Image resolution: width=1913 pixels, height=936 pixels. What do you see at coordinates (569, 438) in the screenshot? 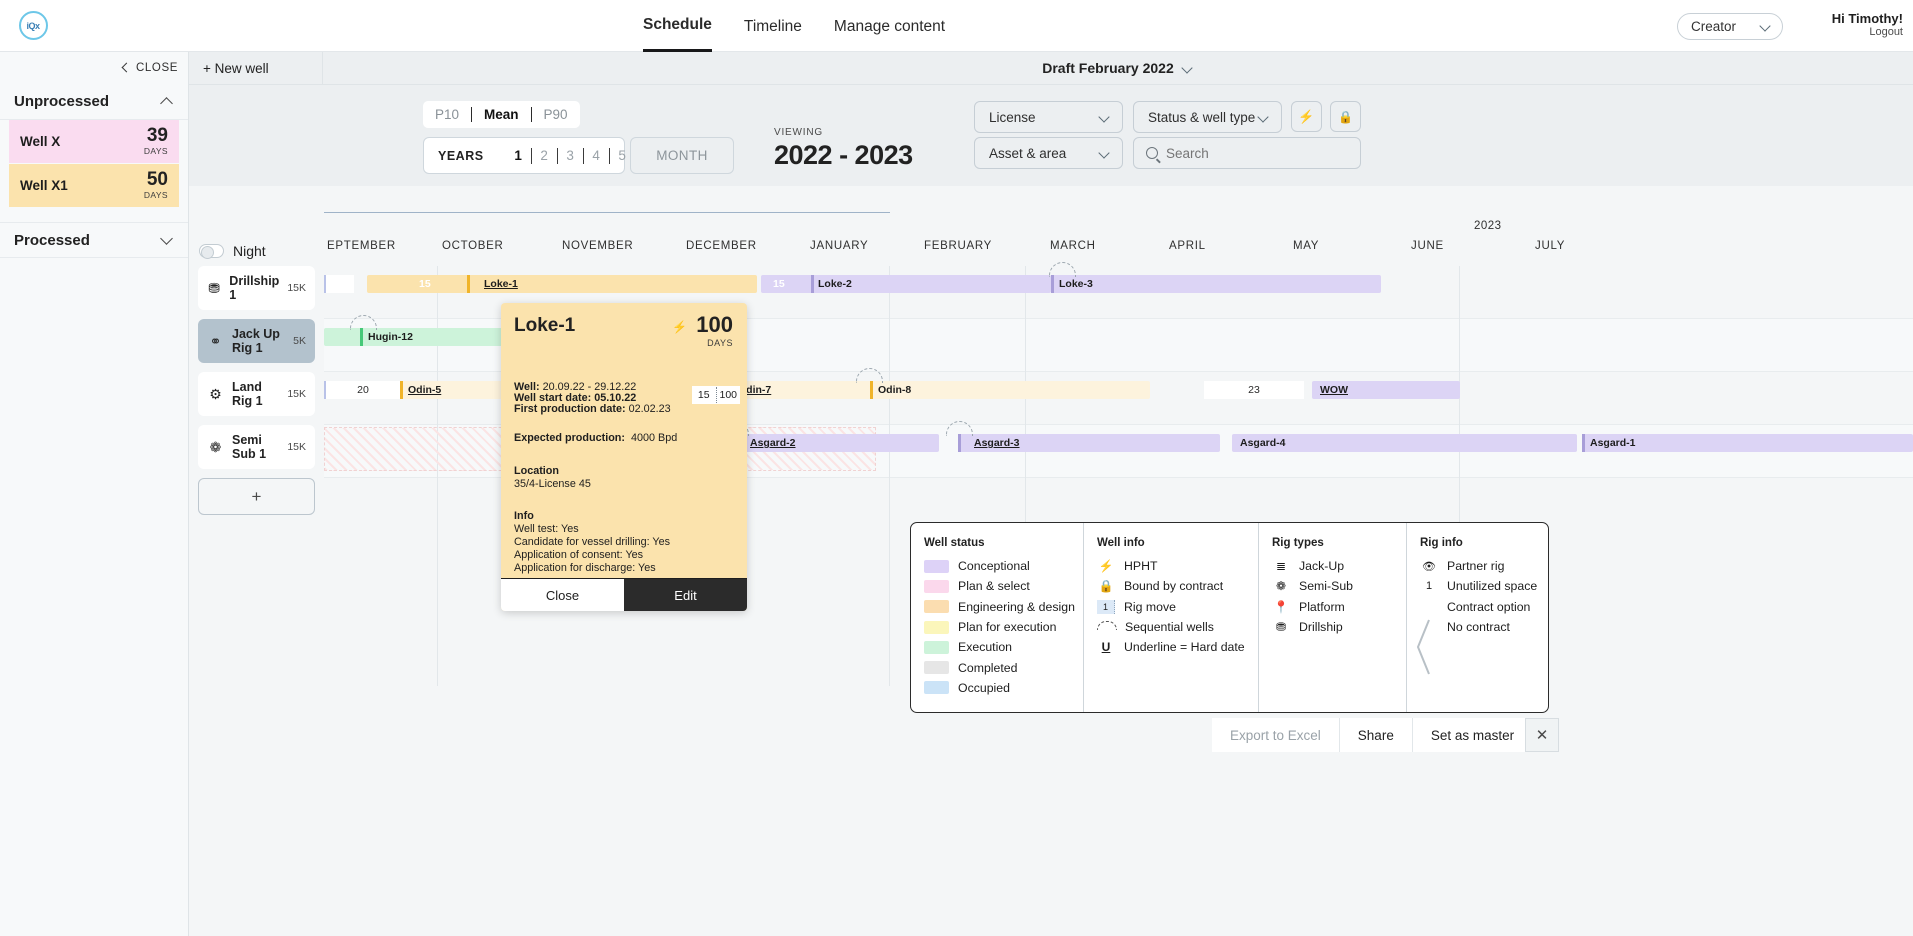
I see `popup-expected-label: Expected production:` at bounding box center [569, 438].